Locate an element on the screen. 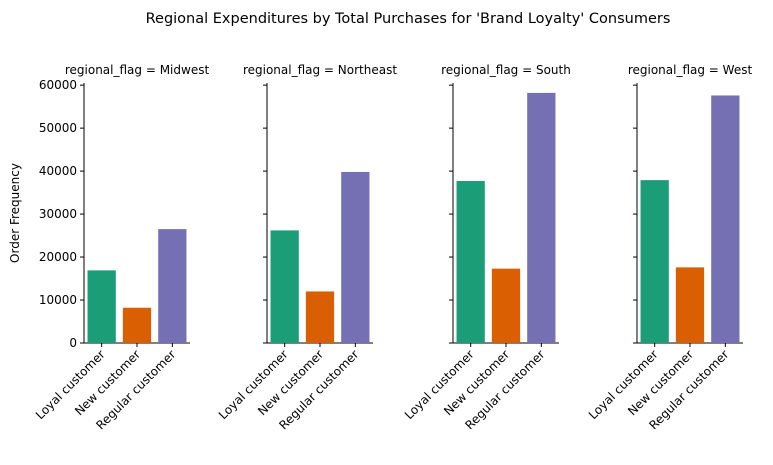  y-tick-label: 50000 is located at coordinates (58, 128).